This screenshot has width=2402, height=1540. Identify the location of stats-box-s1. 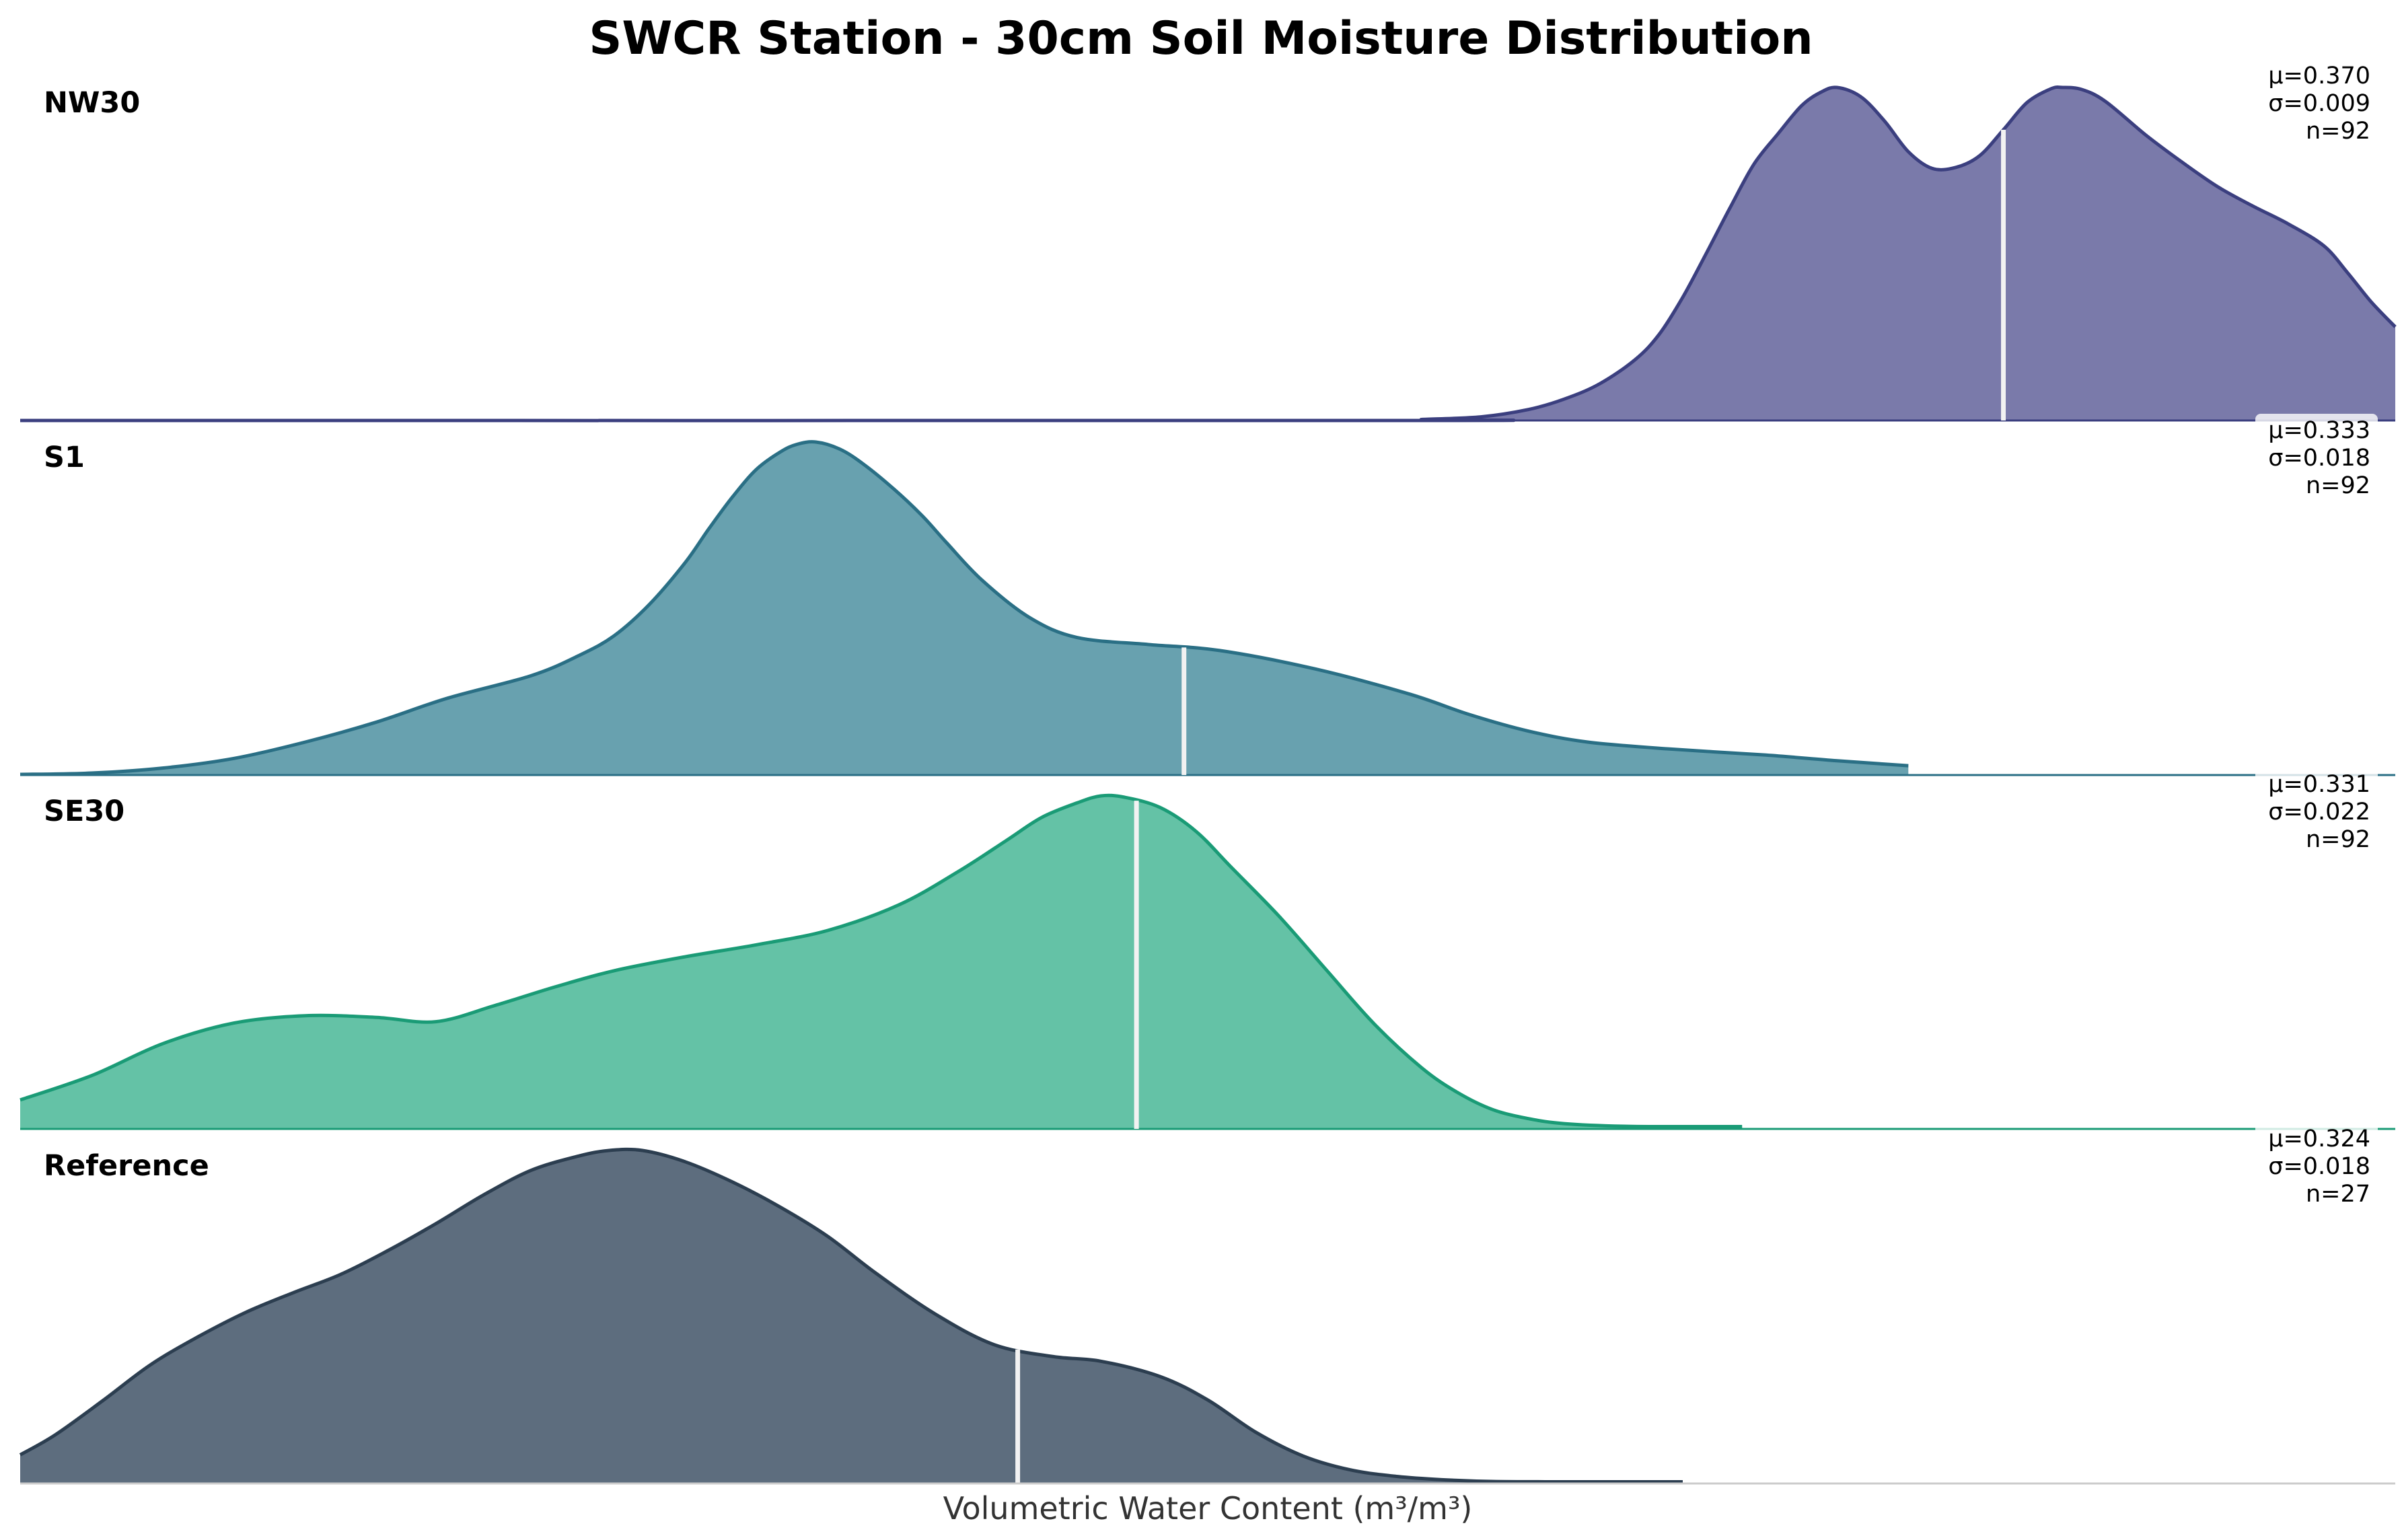
(2317, 455).